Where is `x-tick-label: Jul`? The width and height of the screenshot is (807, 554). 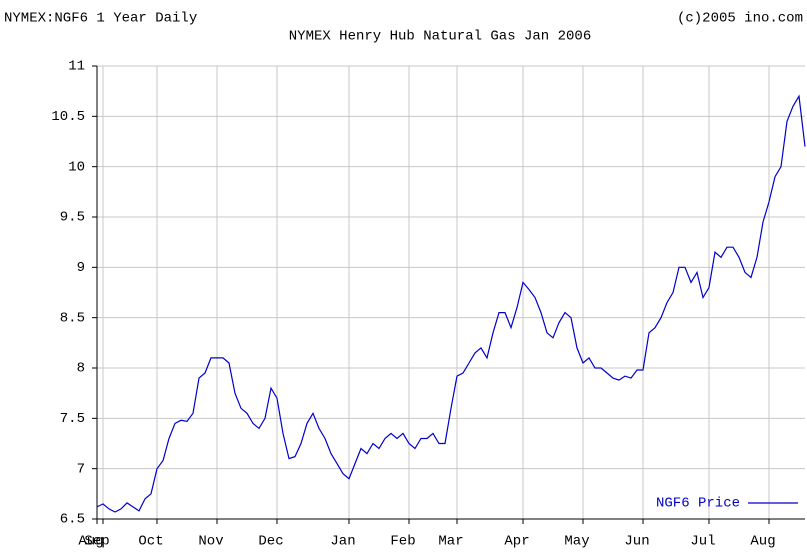
x-tick-label: Jul is located at coordinates (702, 541).